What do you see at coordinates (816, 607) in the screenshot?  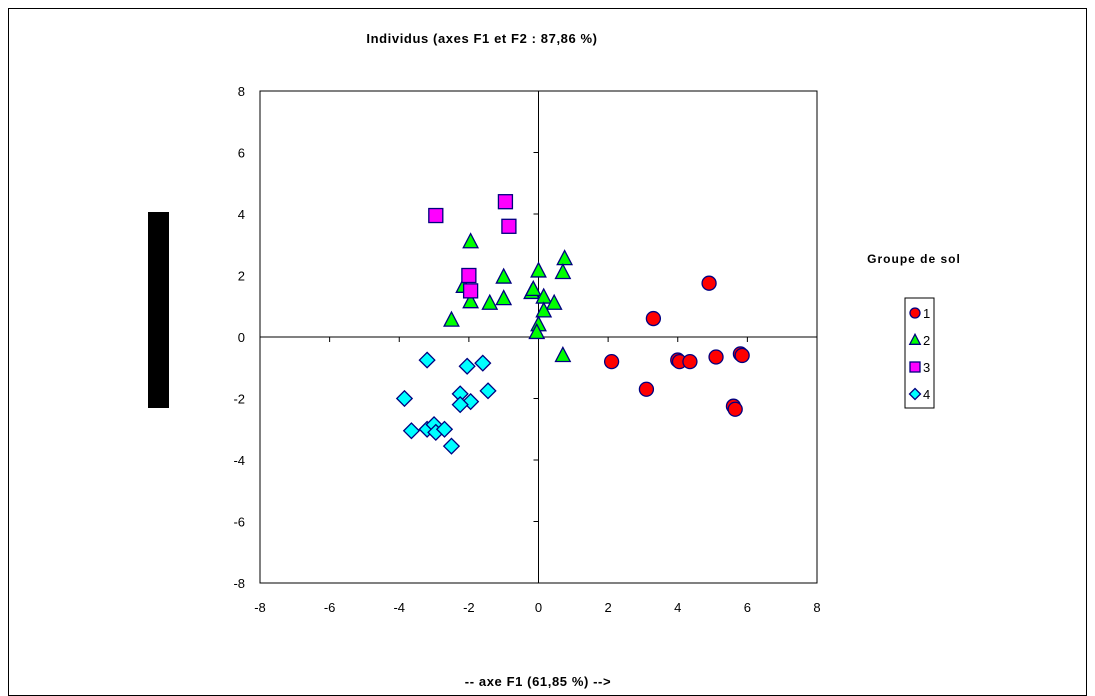 I see `x-tick-label: 8` at bounding box center [816, 607].